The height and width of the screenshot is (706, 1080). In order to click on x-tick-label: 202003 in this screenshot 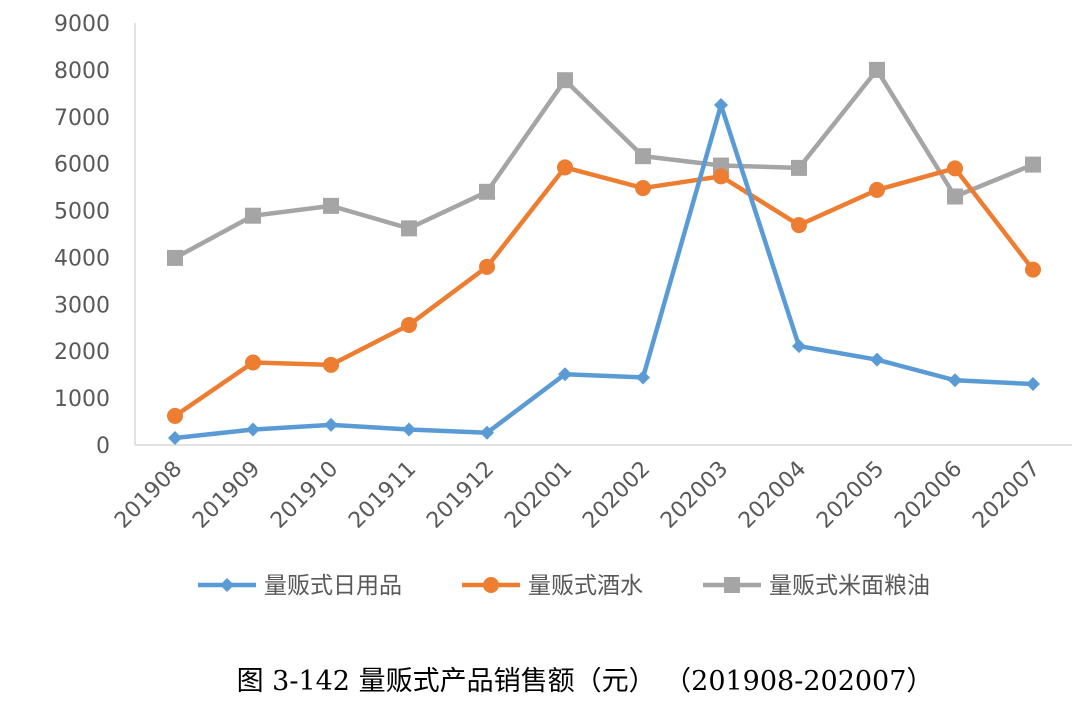, I will do `click(694, 495)`.